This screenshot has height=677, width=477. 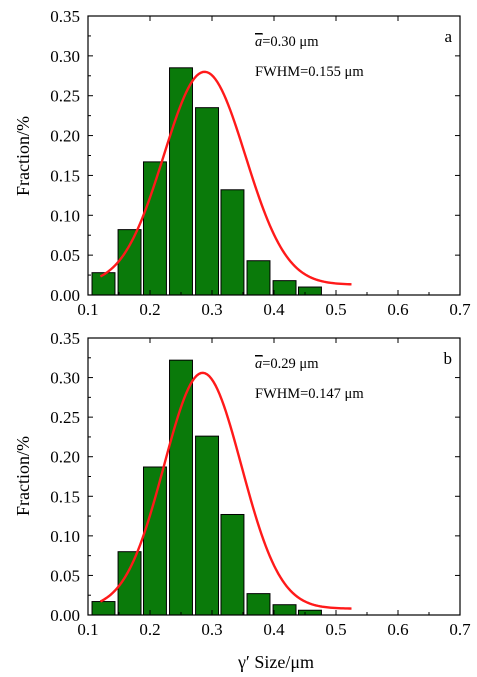 What do you see at coordinates (309, 72) in the screenshot?
I see `fwhm-annotation: FWHM=0.155 μm` at bounding box center [309, 72].